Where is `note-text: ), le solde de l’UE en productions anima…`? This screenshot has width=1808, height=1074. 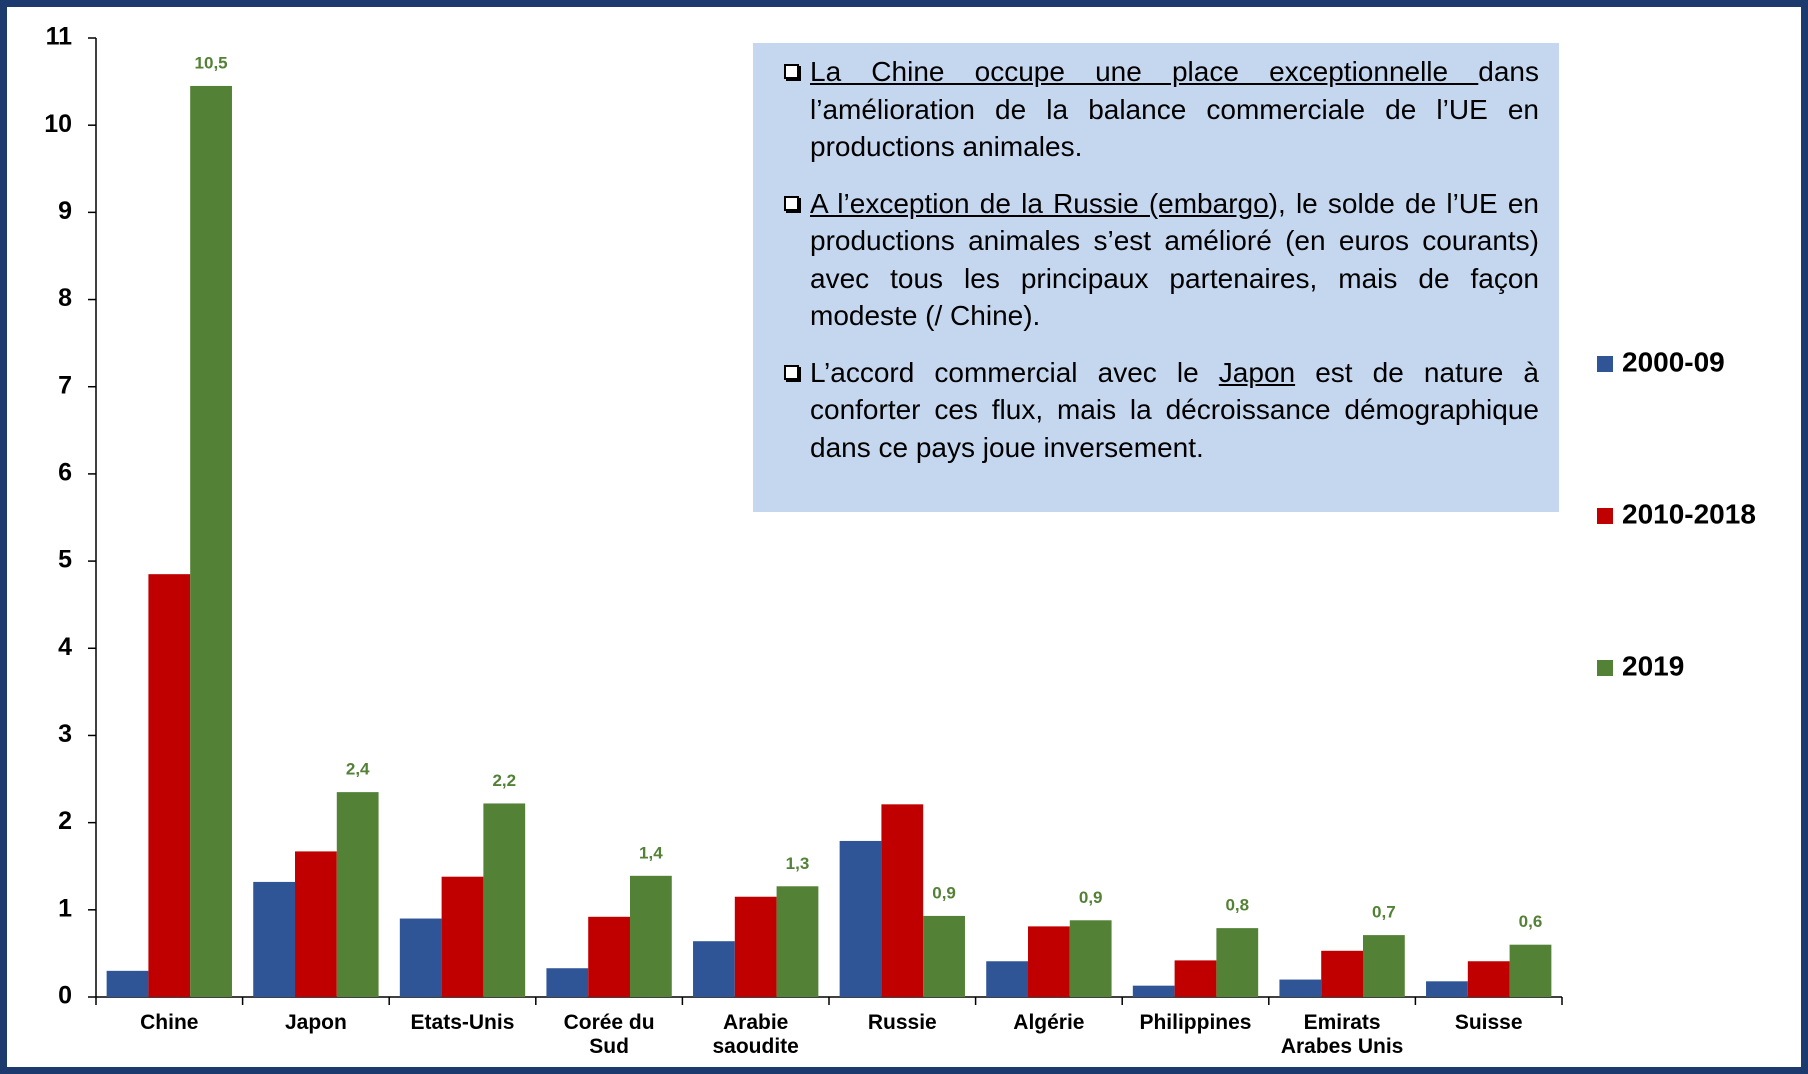
note-text: ), le solde de l’UE en productions anima… is located at coordinates (1175, 259).